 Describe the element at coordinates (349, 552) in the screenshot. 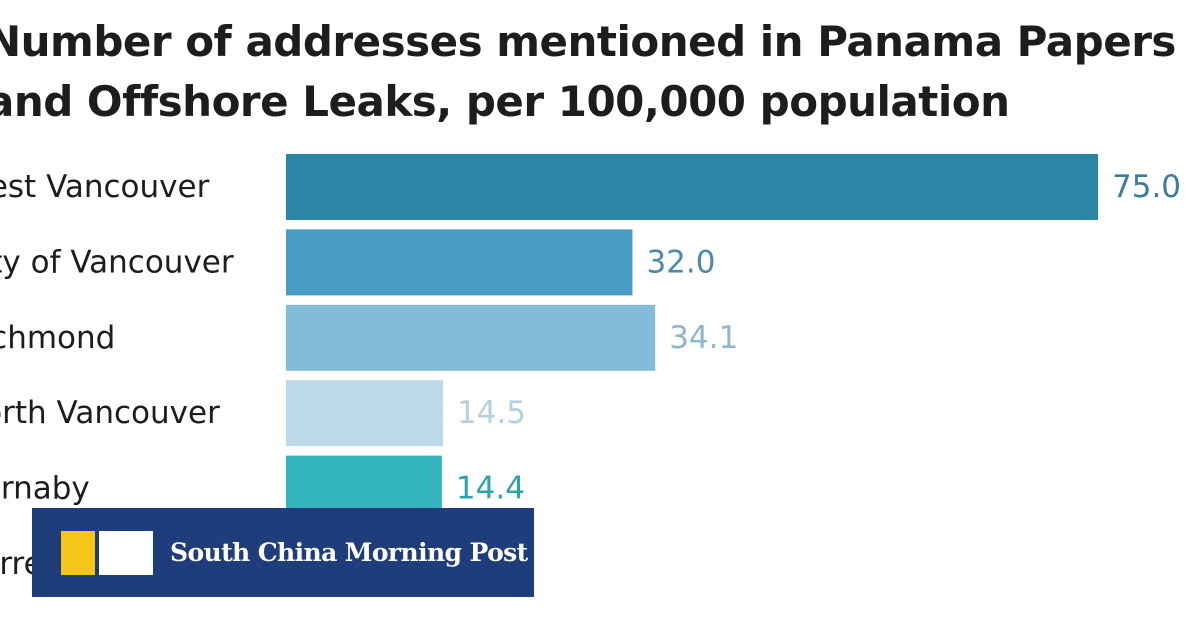

I see `brand-name: South China Morning Post` at that location.